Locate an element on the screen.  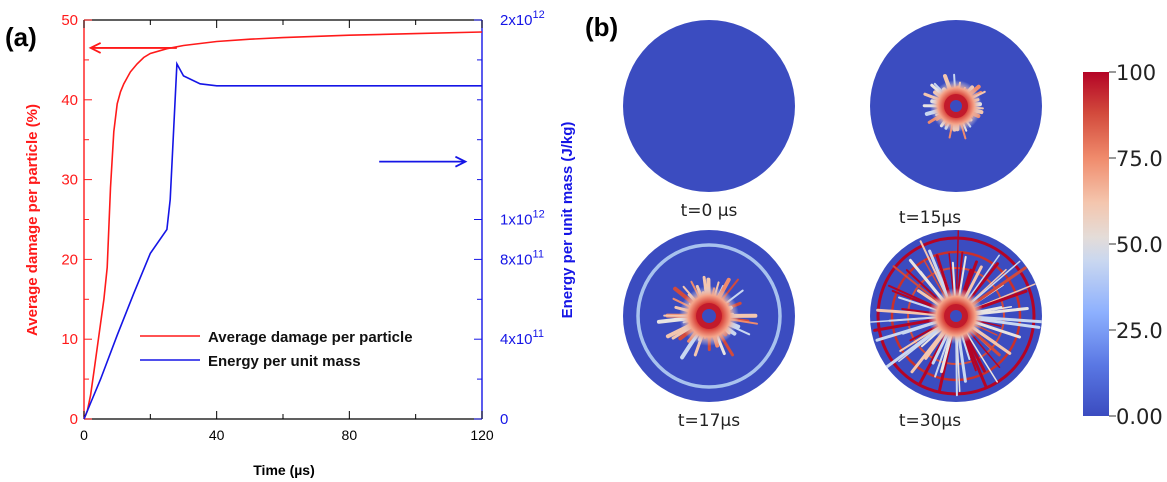
snapshot-label-t0: t=0 µs is located at coordinates (709, 211).